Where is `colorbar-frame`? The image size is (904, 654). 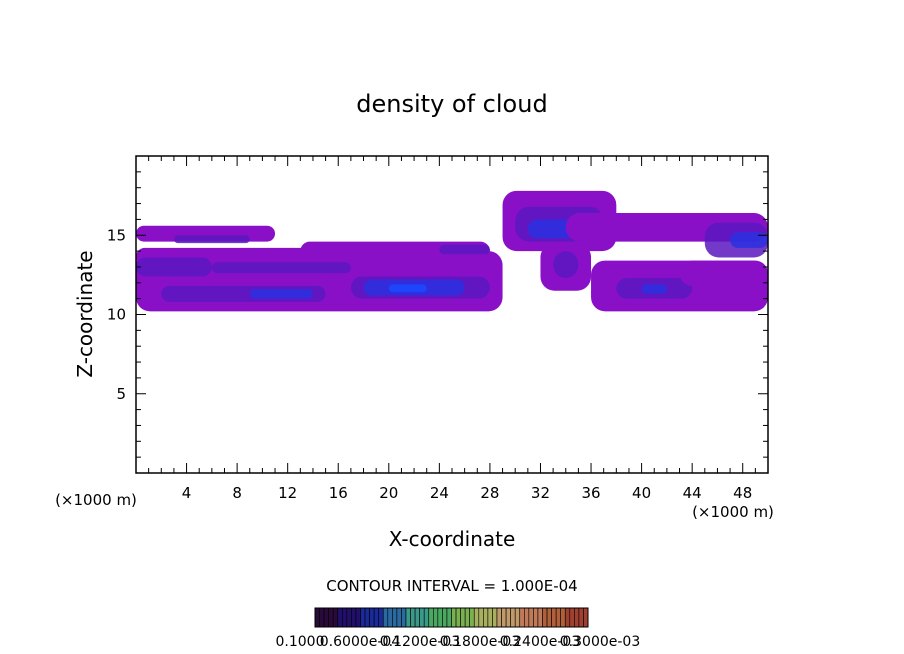
colorbar-frame is located at coordinates (451, 617).